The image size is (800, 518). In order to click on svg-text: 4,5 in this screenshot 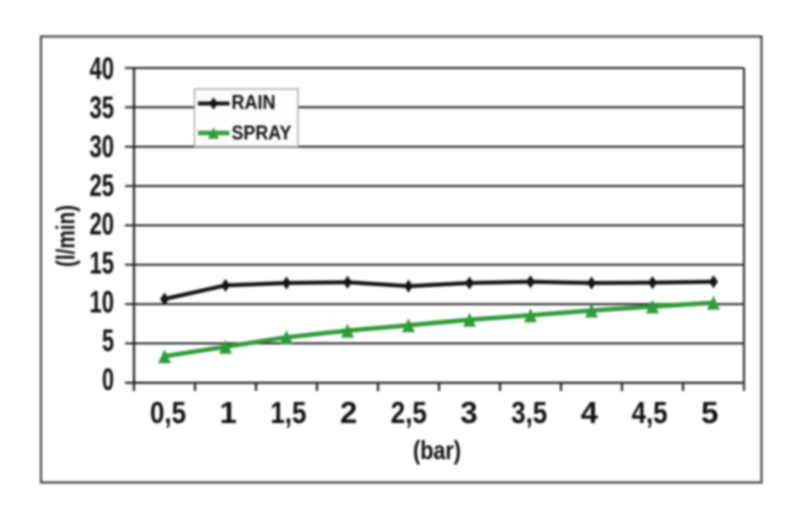, I will do `click(650, 412)`.